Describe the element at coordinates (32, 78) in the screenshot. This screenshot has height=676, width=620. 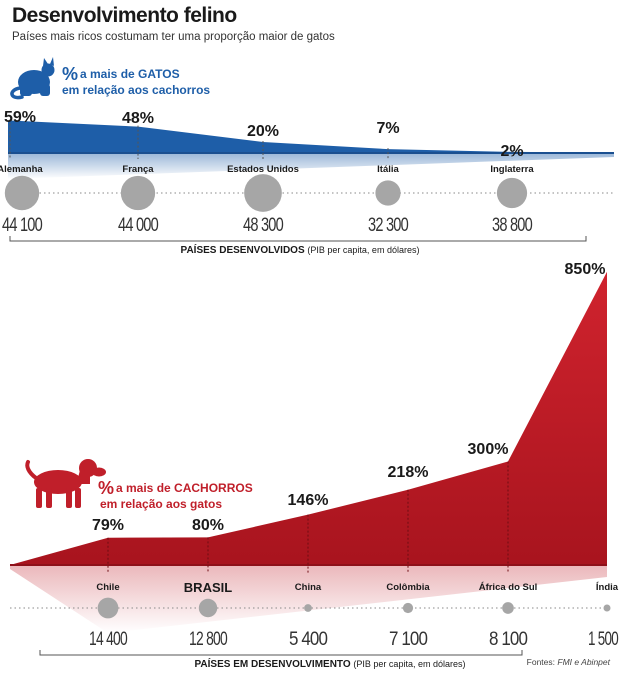
I see `cat-silhouette-icon` at that location.